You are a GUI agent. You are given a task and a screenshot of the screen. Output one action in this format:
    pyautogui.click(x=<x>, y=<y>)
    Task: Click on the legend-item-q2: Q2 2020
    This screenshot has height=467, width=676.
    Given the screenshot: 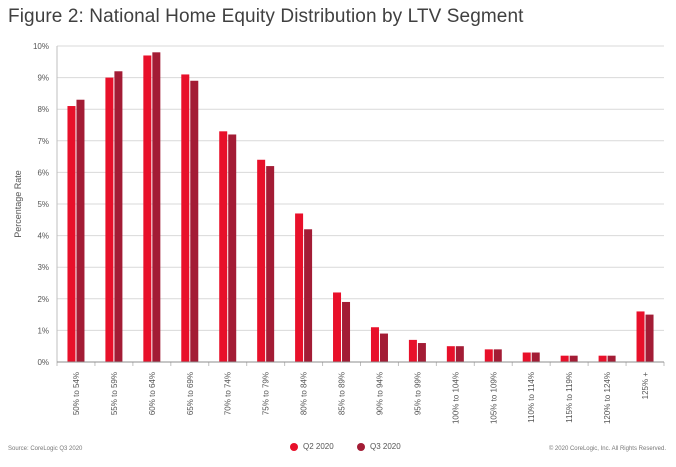 What is the action you would take?
    pyautogui.click(x=312, y=446)
    